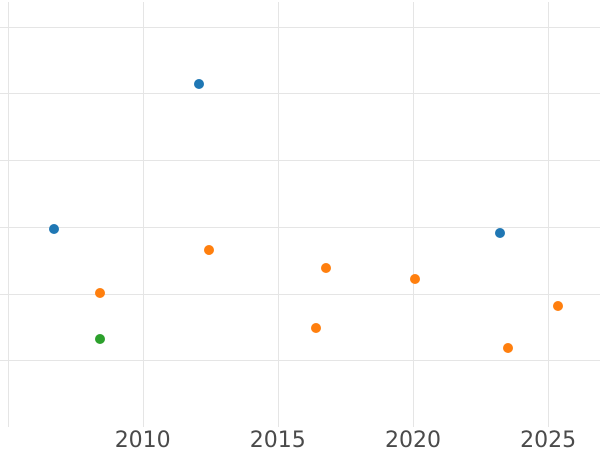  What do you see at coordinates (413, 439) in the screenshot?
I see `x-tick-label: 2020` at bounding box center [413, 439].